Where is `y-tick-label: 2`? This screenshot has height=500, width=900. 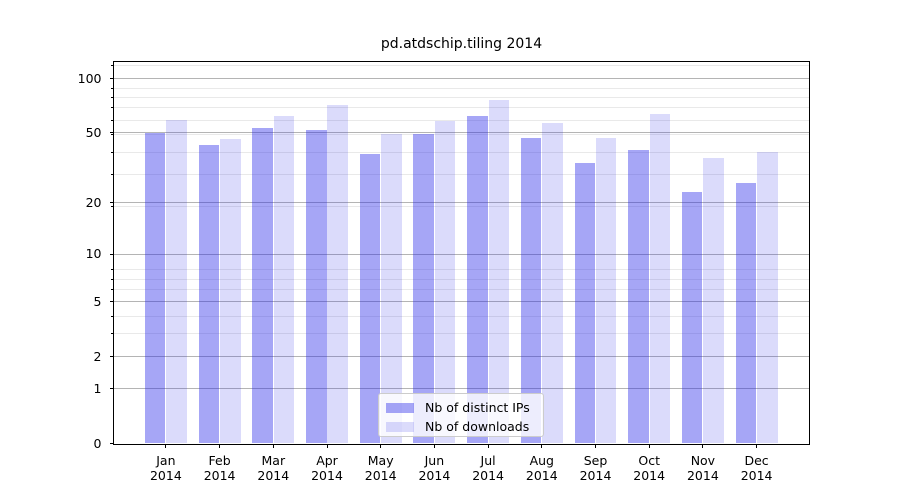
y-tick-label: 2 is located at coordinates (97, 356).